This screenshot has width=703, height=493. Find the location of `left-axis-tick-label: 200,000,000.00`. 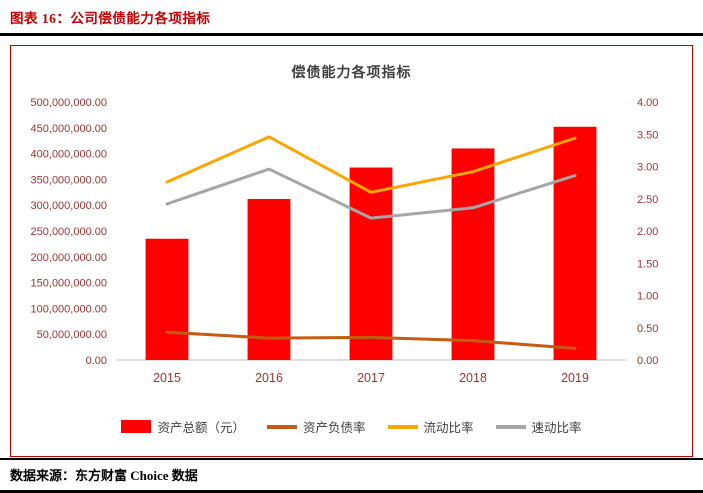

left-axis-tick-label: 200,000,000.00 is located at coordinates (68, 258).